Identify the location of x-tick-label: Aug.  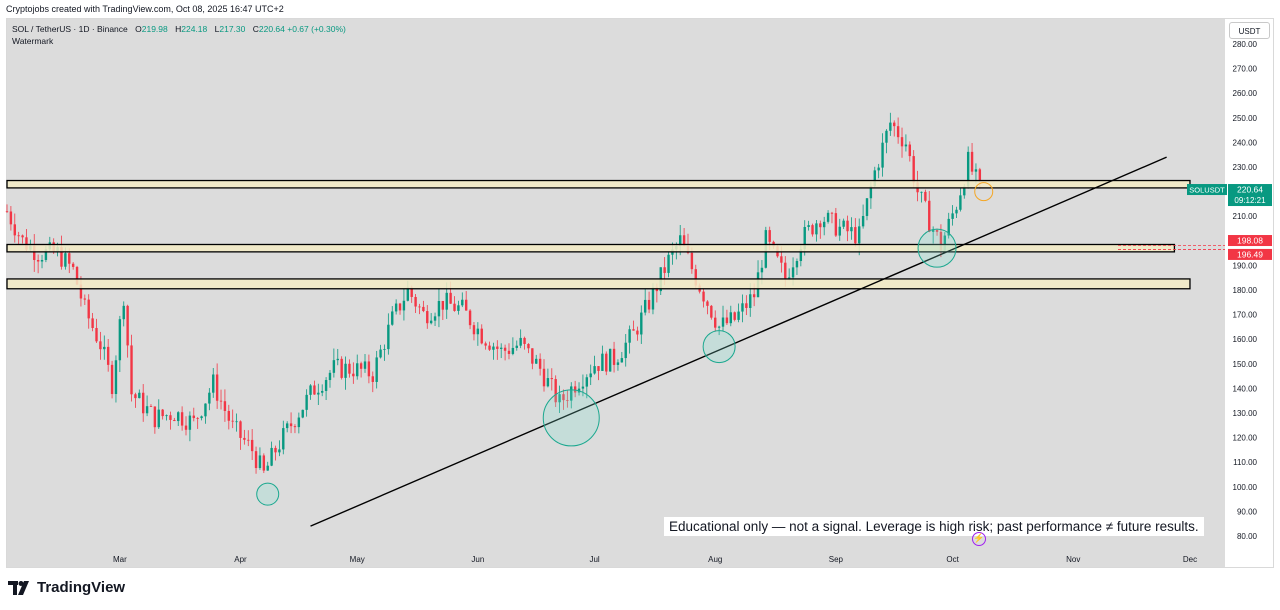
(715, 559).